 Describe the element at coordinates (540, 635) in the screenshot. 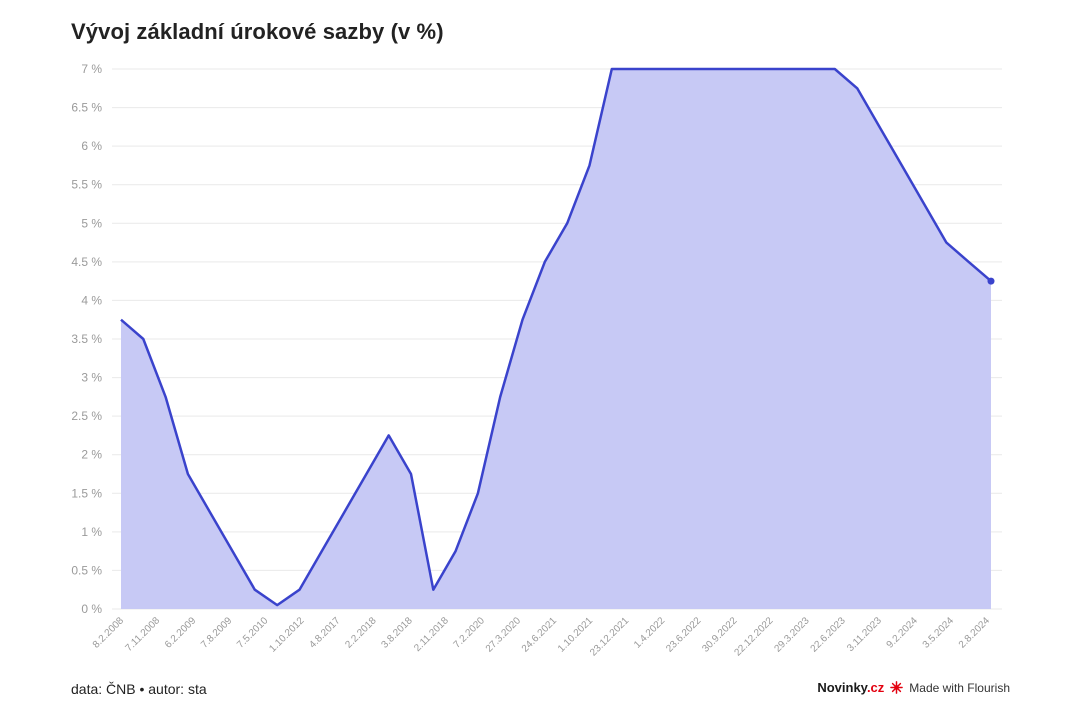

I see `x-tick-label: 24.6.2021` at that location.